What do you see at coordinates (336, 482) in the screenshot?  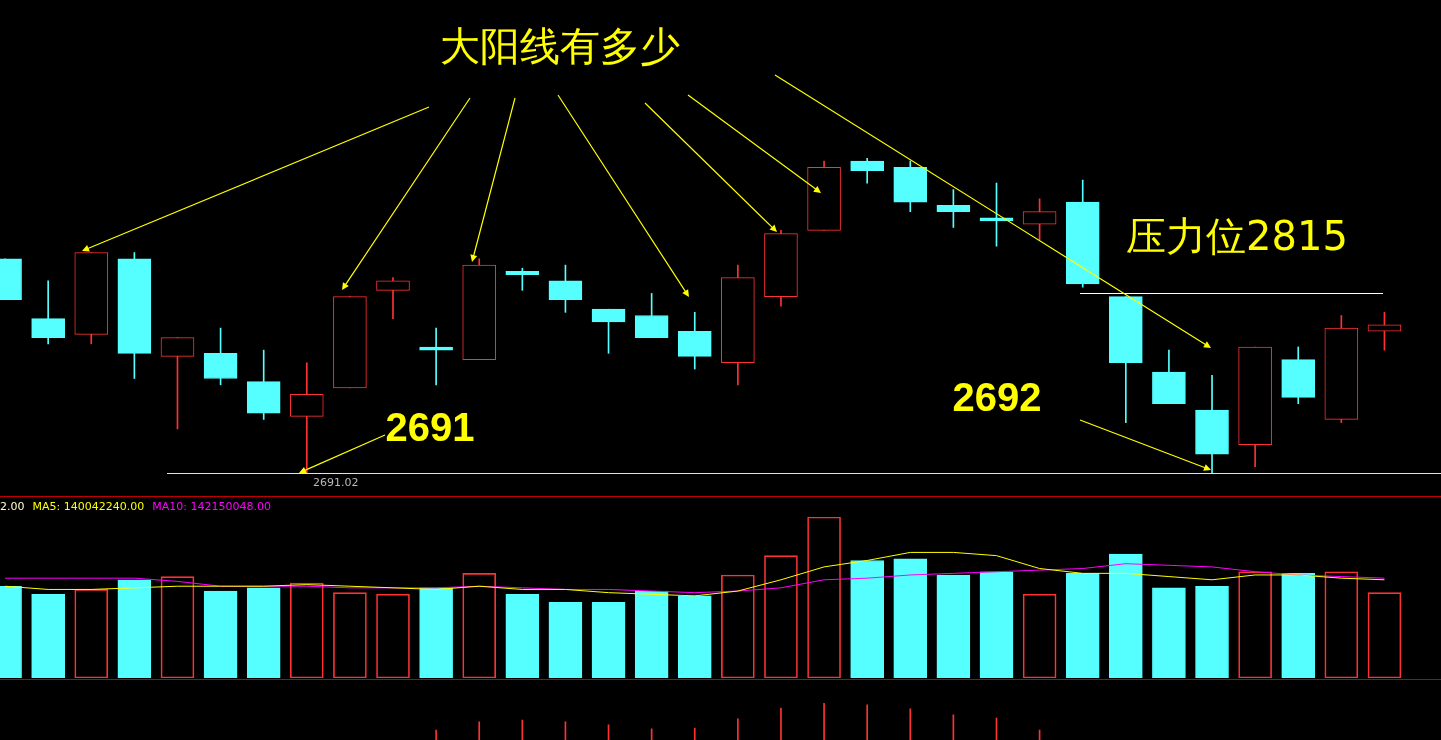 I see `text: 2691.02` at bounding box center [336, 482].